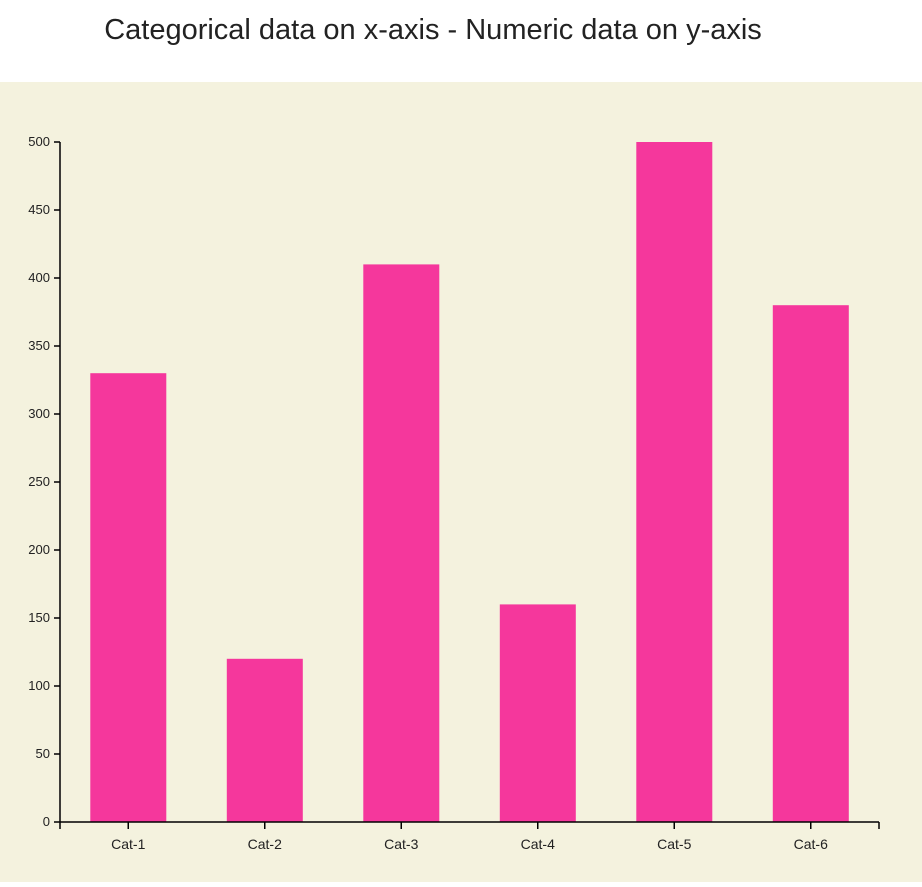 The width and height of the screenshot is (922, 887). What do you see at coordinates (39, 685) in the screenshot?
I see `y-tick-label: 100` at bounding box center [39, 685].